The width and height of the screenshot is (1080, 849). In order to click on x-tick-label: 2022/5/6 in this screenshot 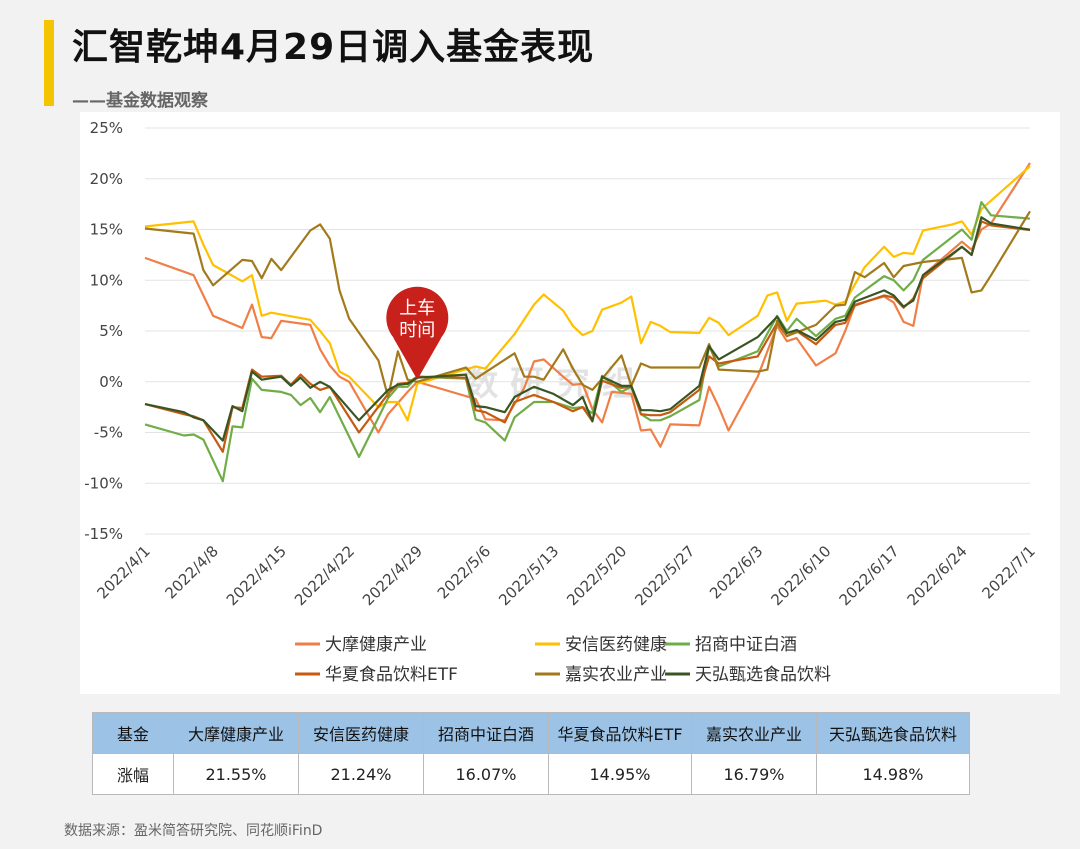, I will do `click(464, 572)`.